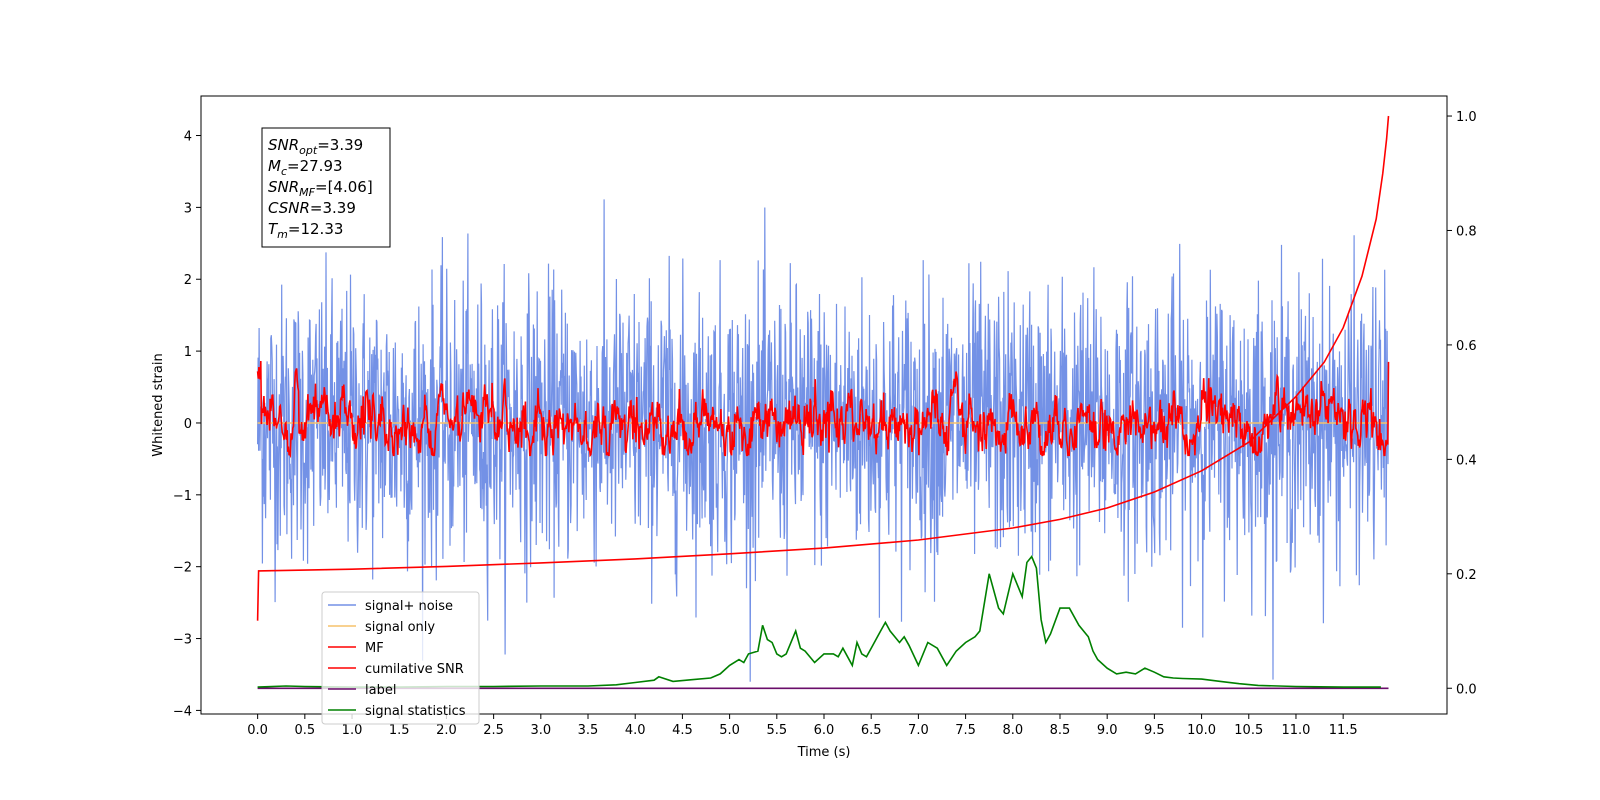  What do you see at coordinates (1060, 730) in the screenshot?
I see `x-tick-label: 8.5` at bounding box center [1060, 730].